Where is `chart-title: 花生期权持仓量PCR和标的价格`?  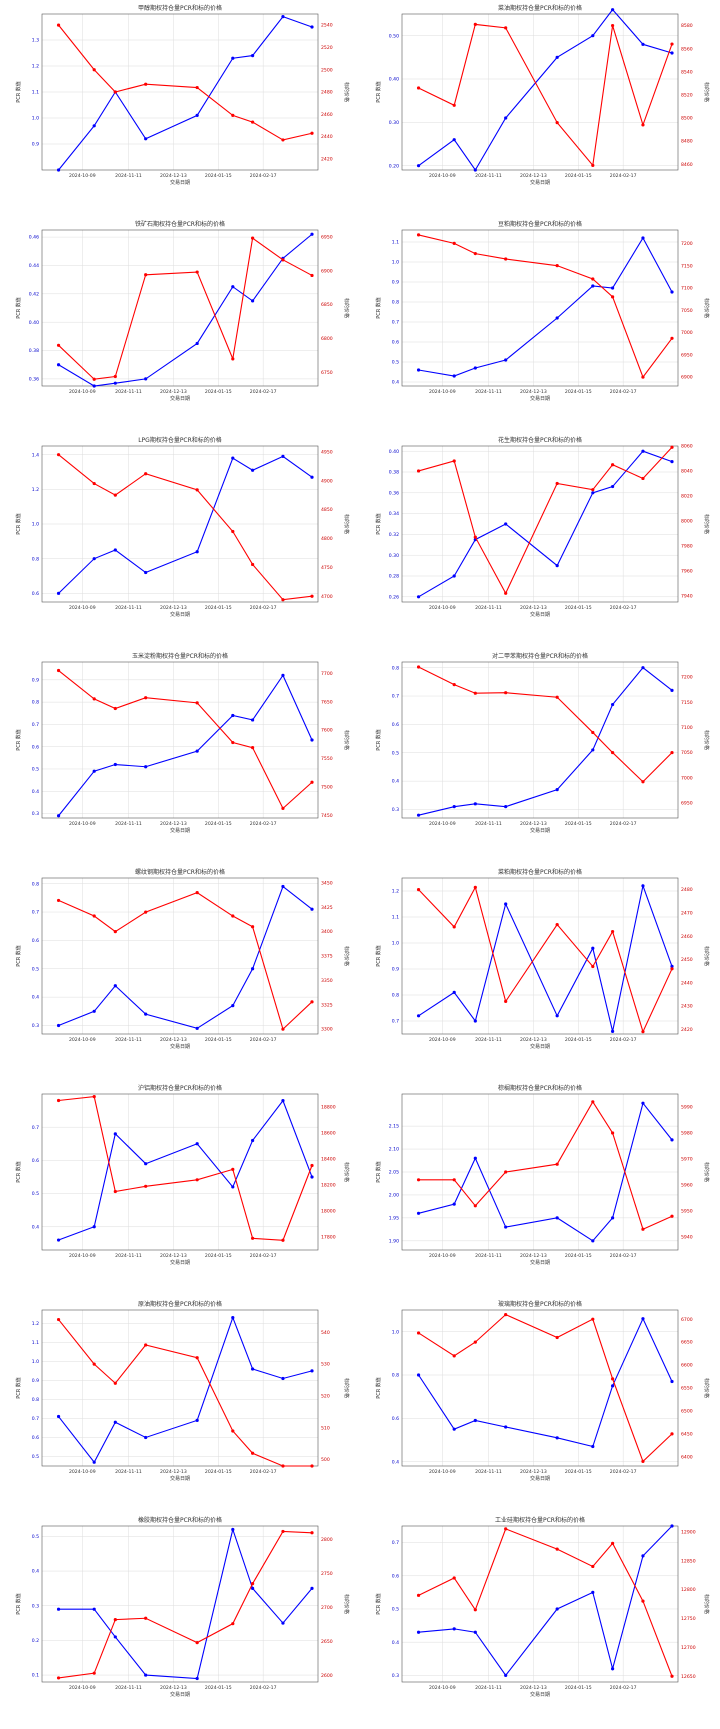 chart-title: 花生期权持仓量PCR和标的价格 is located at coordinates (540, 440).